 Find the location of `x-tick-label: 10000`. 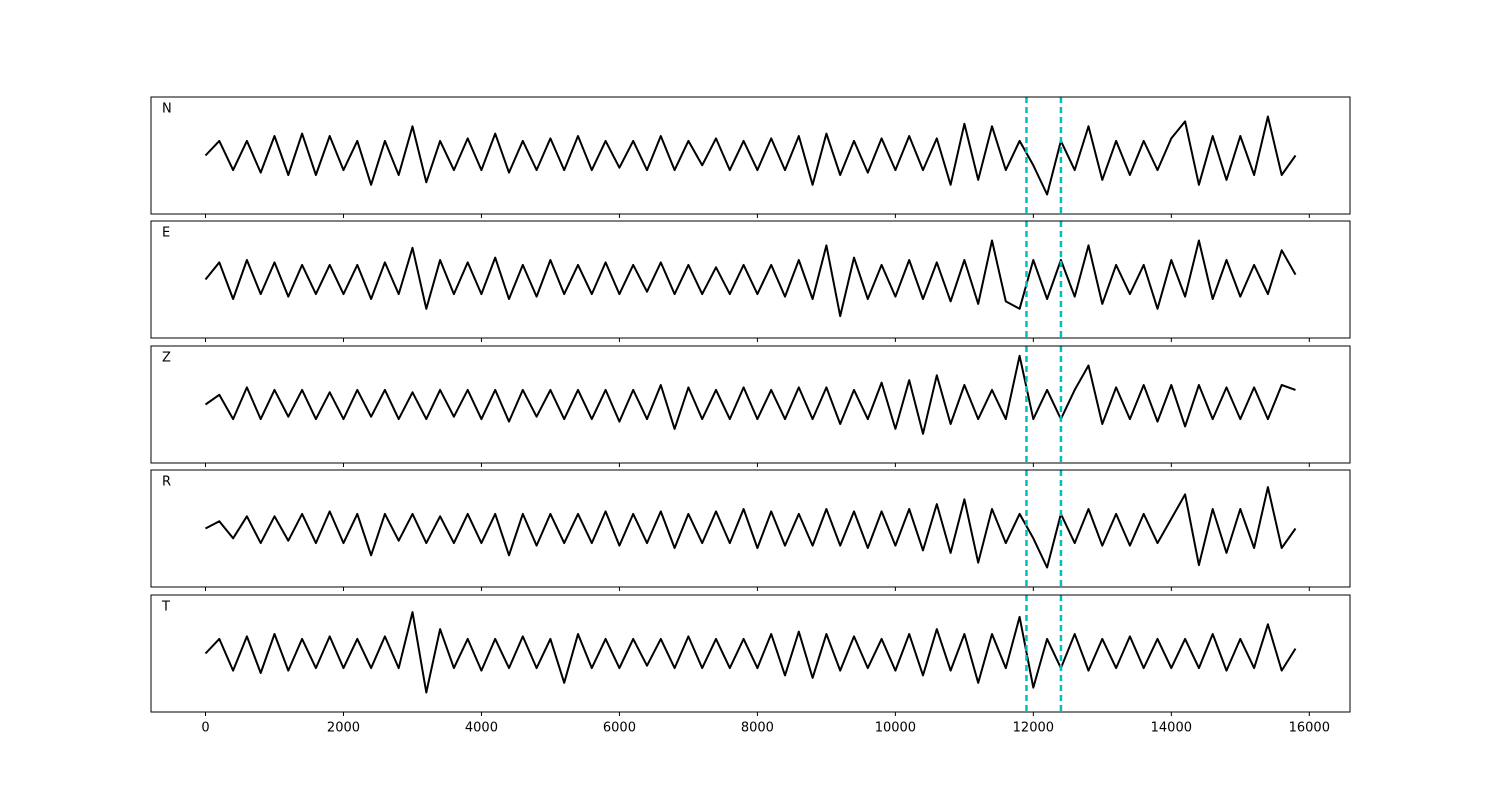

x-tick-label: 10000 is located at coordinates (895, 728).